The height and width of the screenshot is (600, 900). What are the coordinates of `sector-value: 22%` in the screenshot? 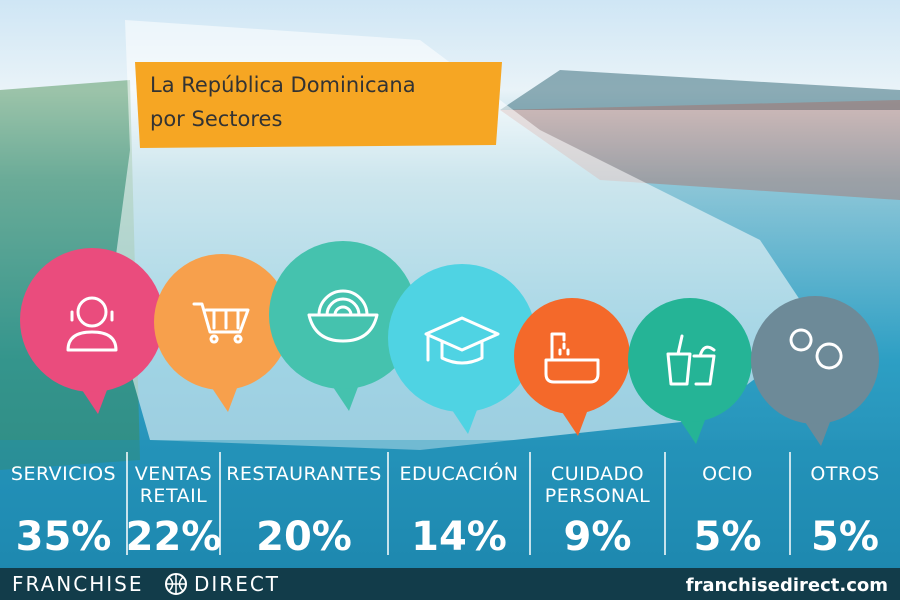 It's located at (174, 537).